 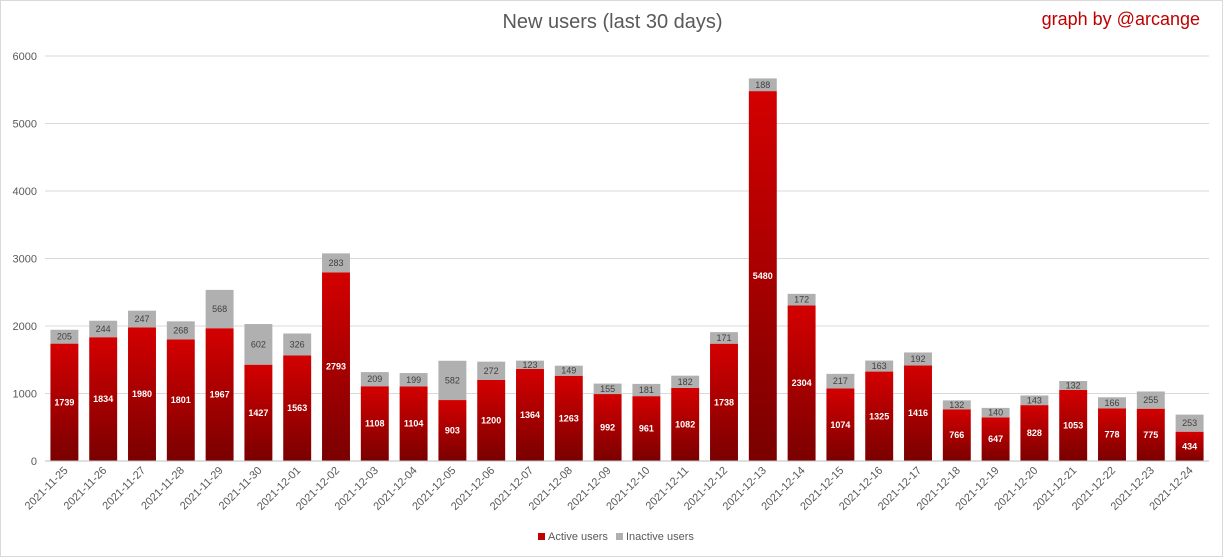 I want to click on data-label-inactive: 172, so click(x=801, y=300).